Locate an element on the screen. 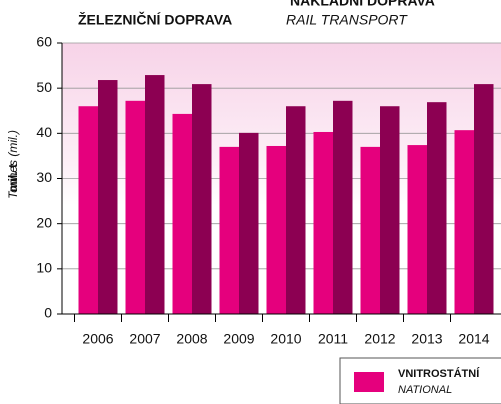 The width and height of the screenshot is (501, 404). x-tick-label: 2007 is located at coordinates (144, 339).